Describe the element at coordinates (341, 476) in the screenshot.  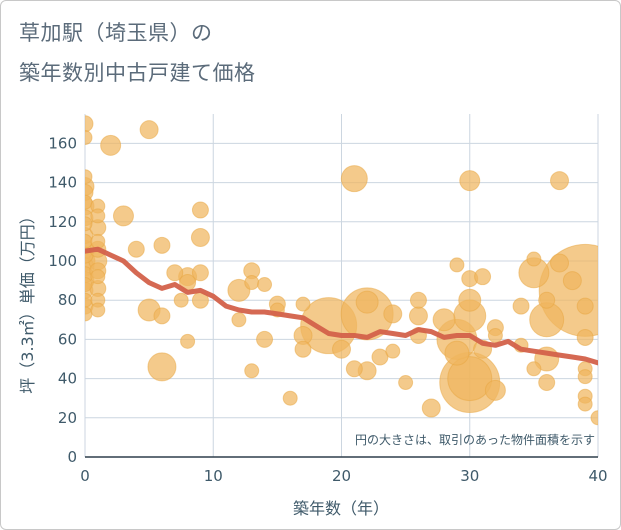
I see `x-tick-label: 20` at that location.